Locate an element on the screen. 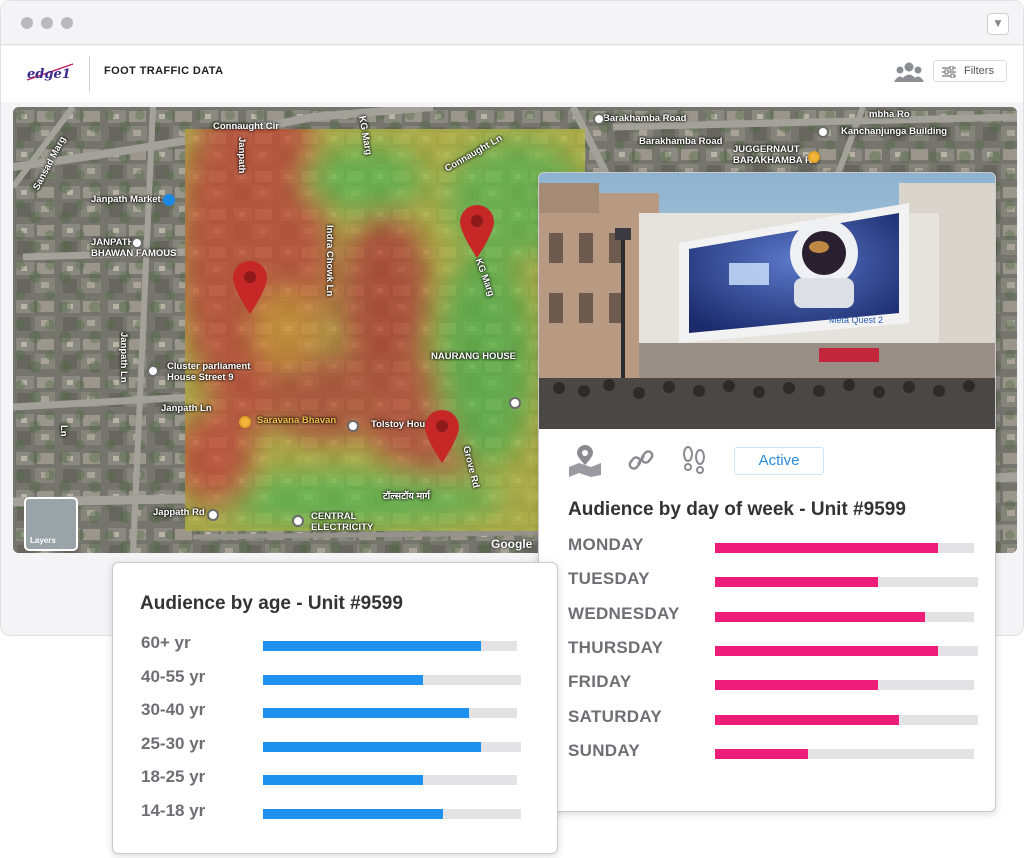 The image size is (1024, 858). app-header: edge1 FOOT TRAFFIC DATA Filters is located at coordinates (512, 74).